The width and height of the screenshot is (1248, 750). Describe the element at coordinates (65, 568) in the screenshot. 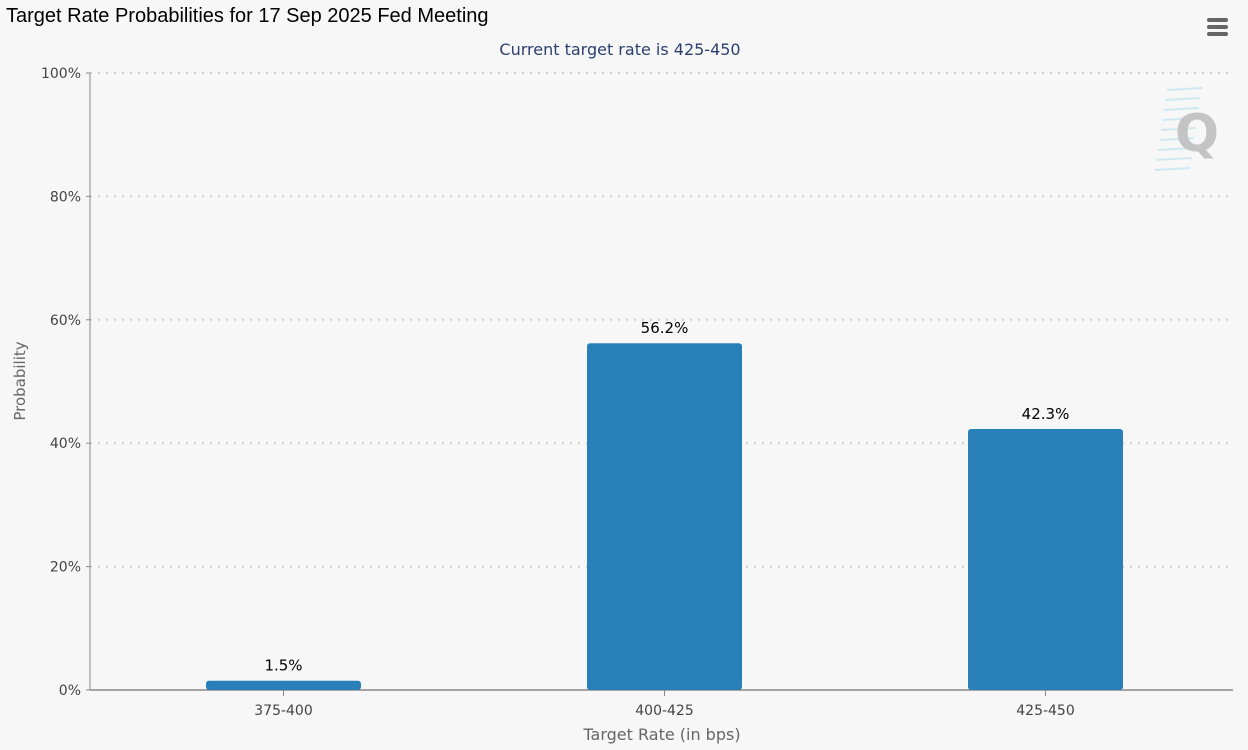

I see `y-tick-label: 20%` at that location.